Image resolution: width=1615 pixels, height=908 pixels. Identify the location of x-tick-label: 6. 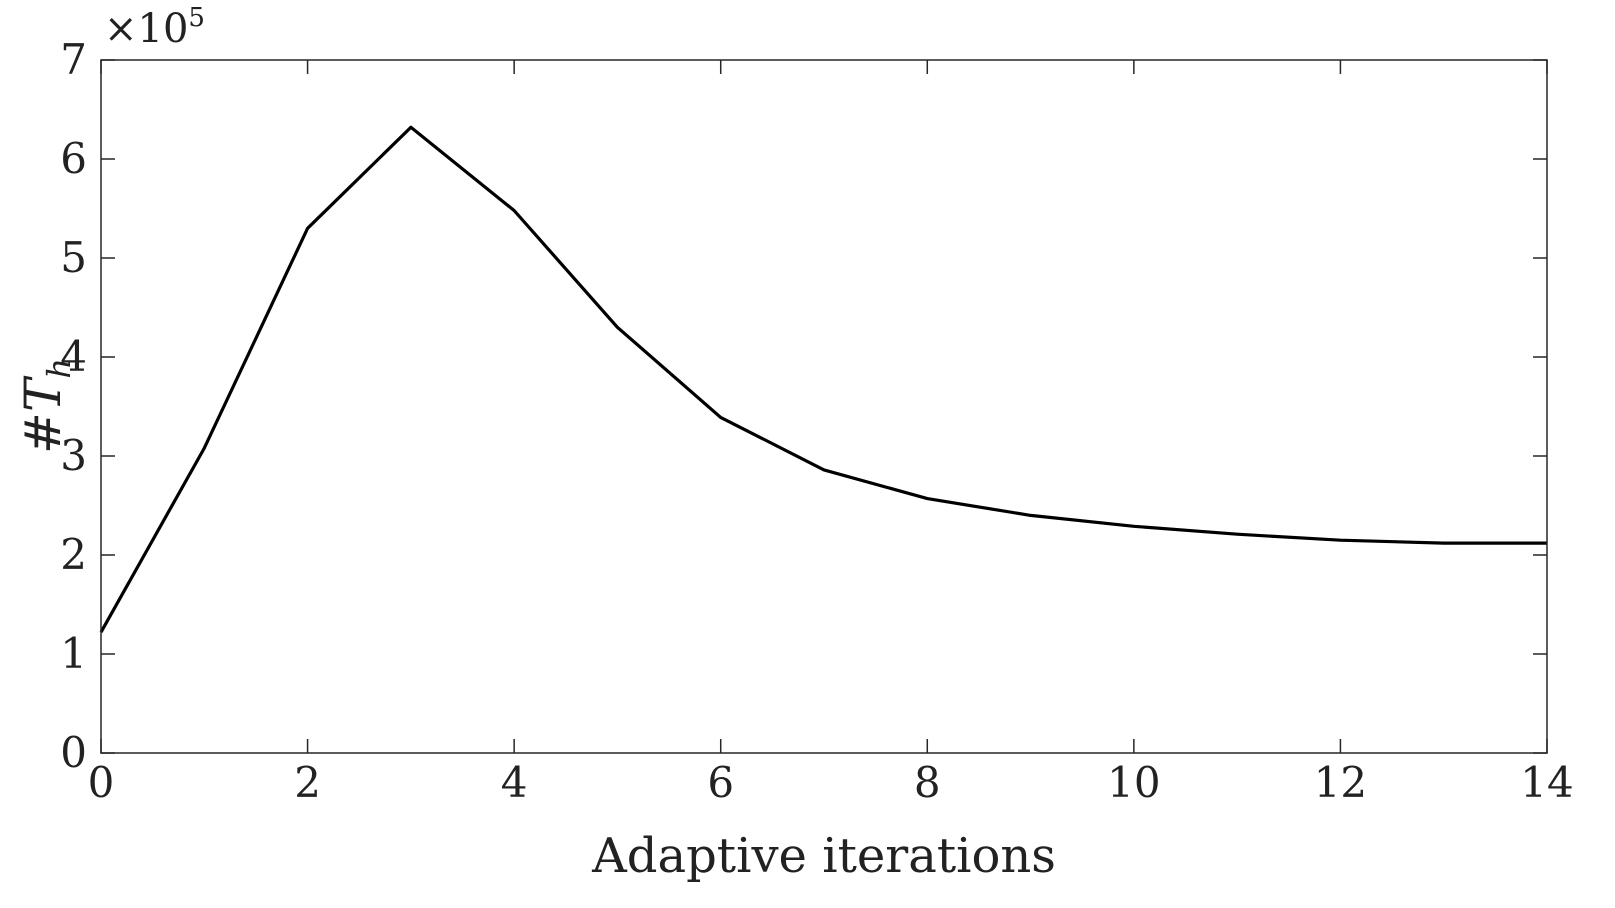
(720, 782).